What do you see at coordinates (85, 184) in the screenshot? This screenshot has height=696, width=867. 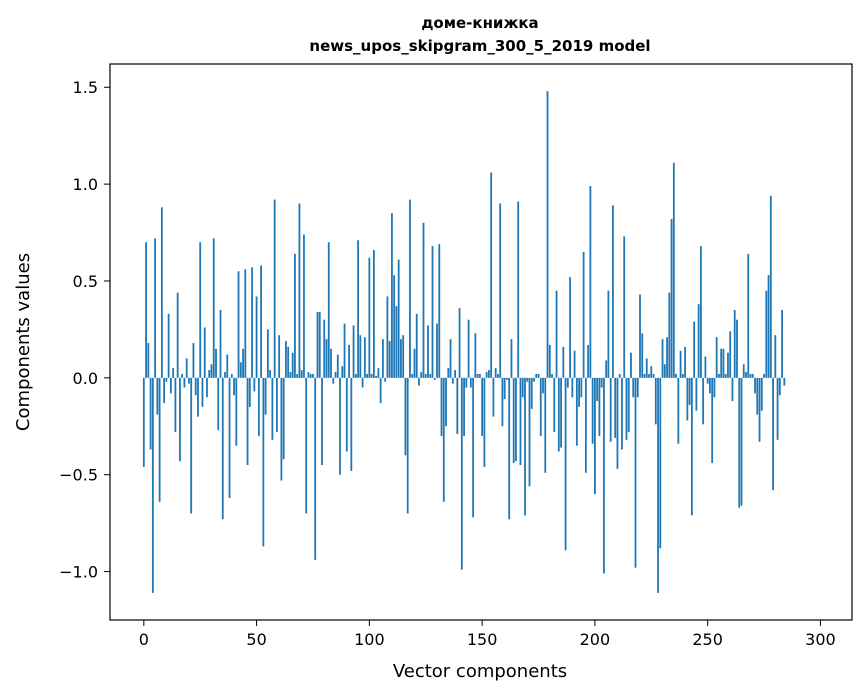 I see `y-tick-label: 1.0` at bounding box center [85, 184].